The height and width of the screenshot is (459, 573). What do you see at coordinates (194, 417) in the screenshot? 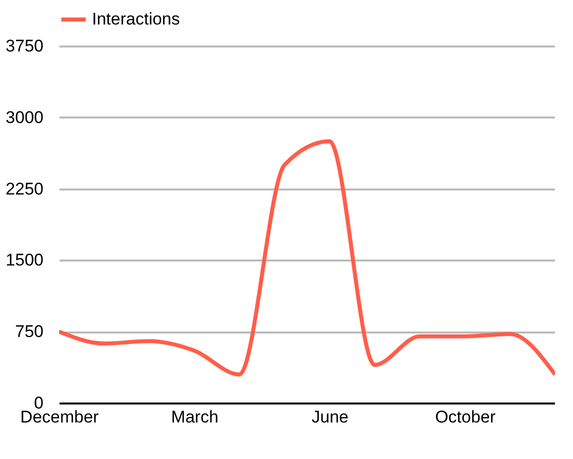
I see `x-tick-label: March` at bounding box center [194, 417].